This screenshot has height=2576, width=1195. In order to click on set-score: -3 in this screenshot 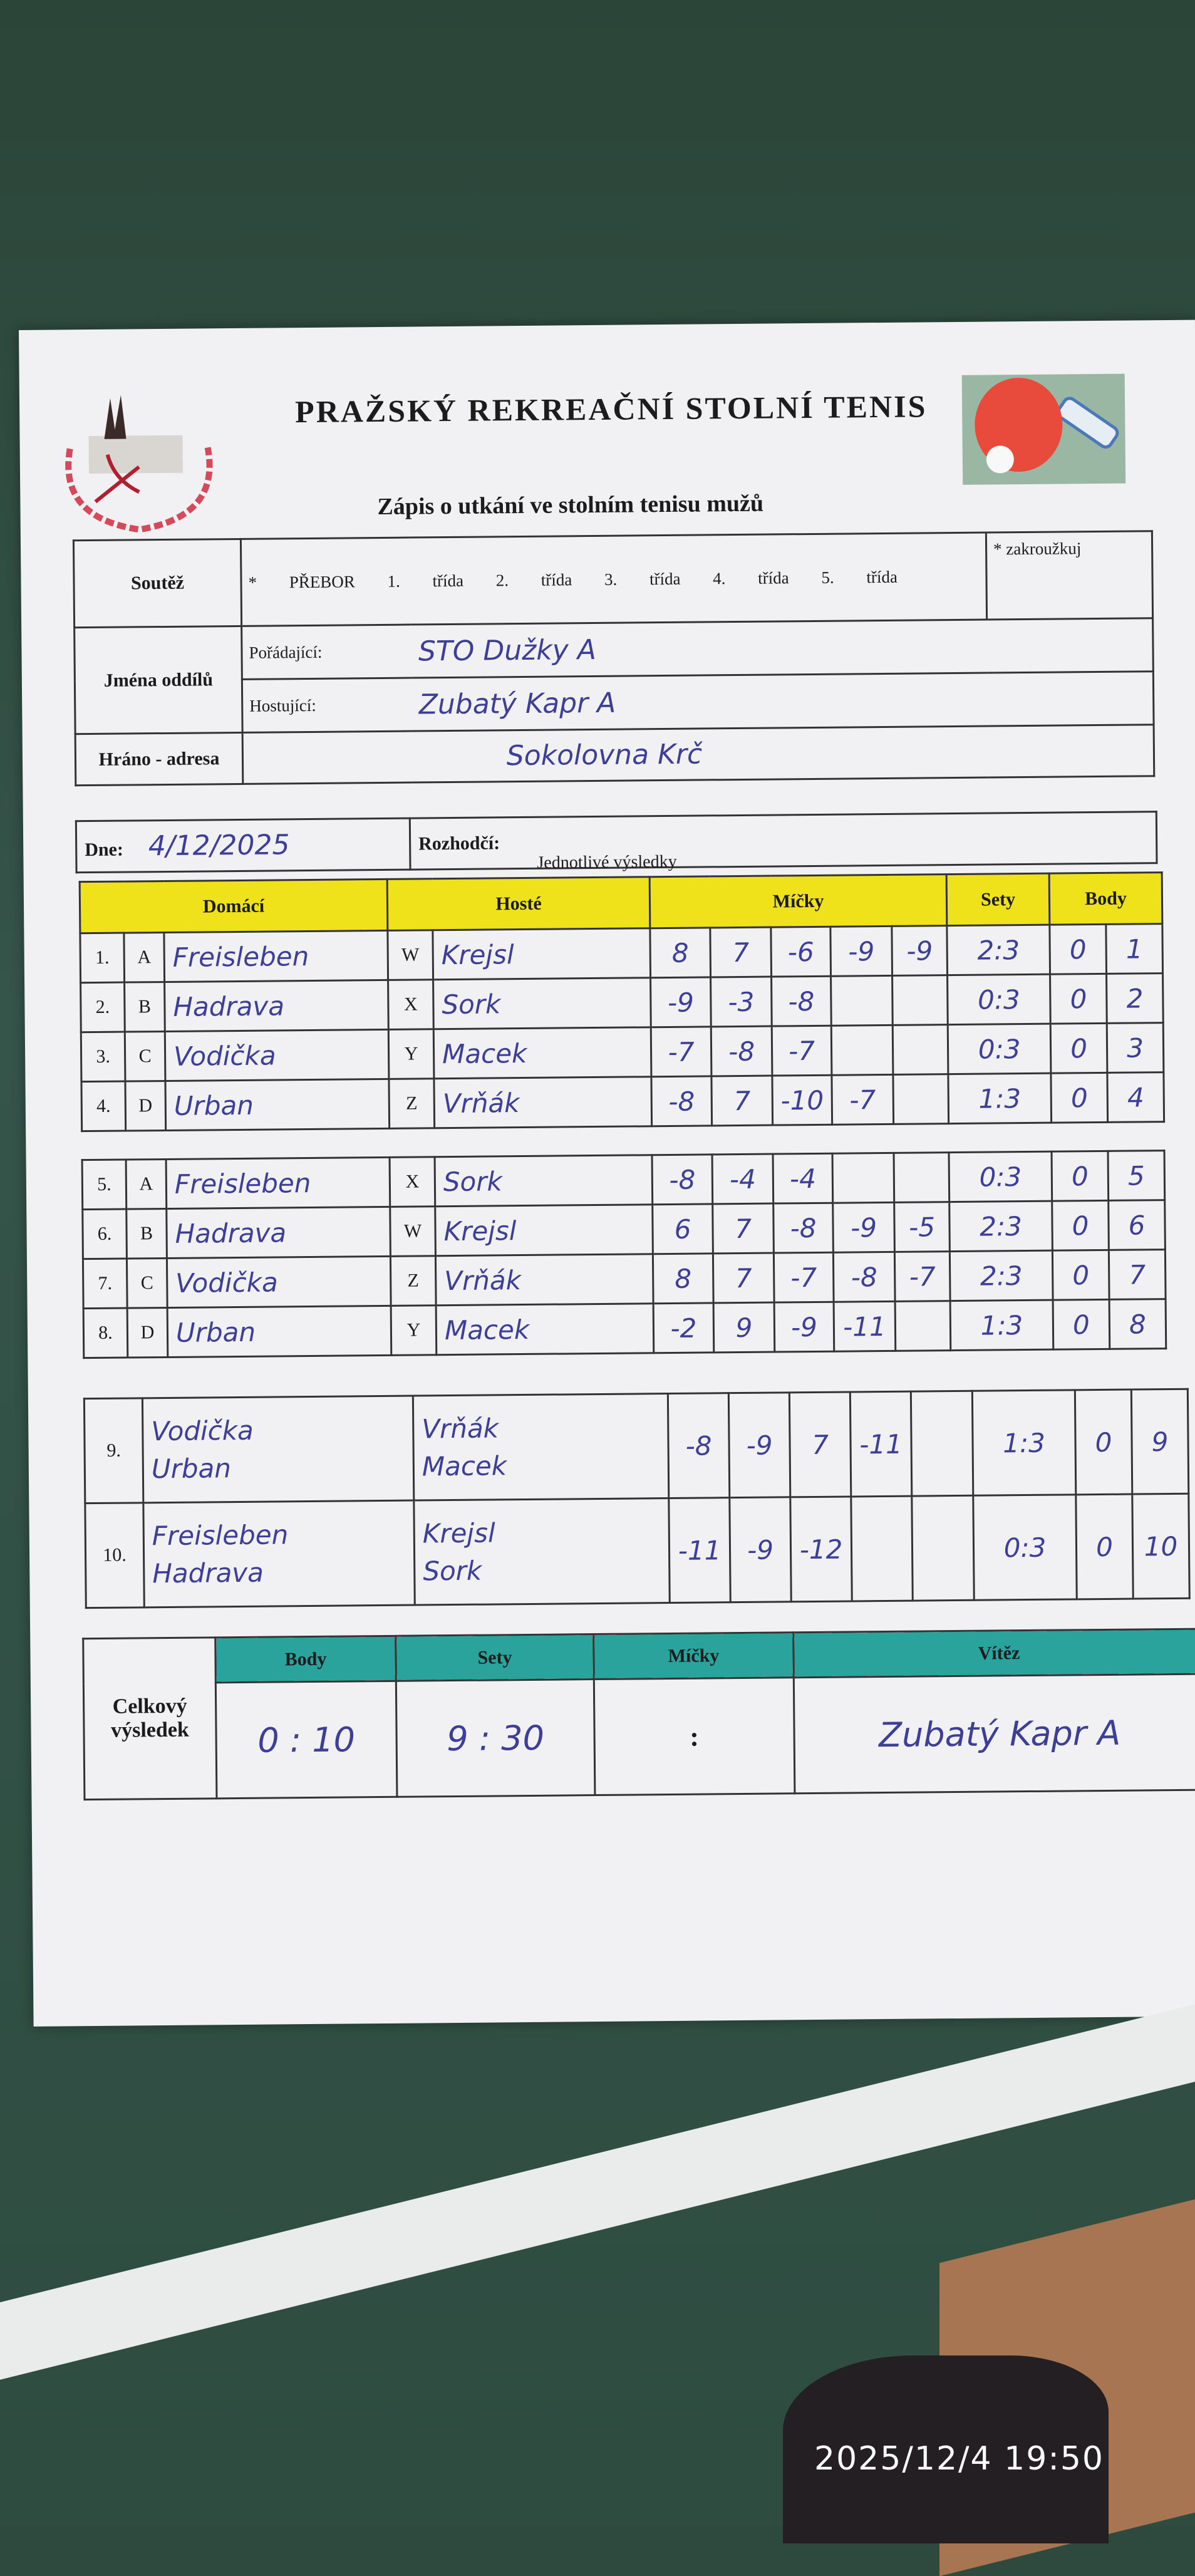, I will do `click(741, 1002)`.